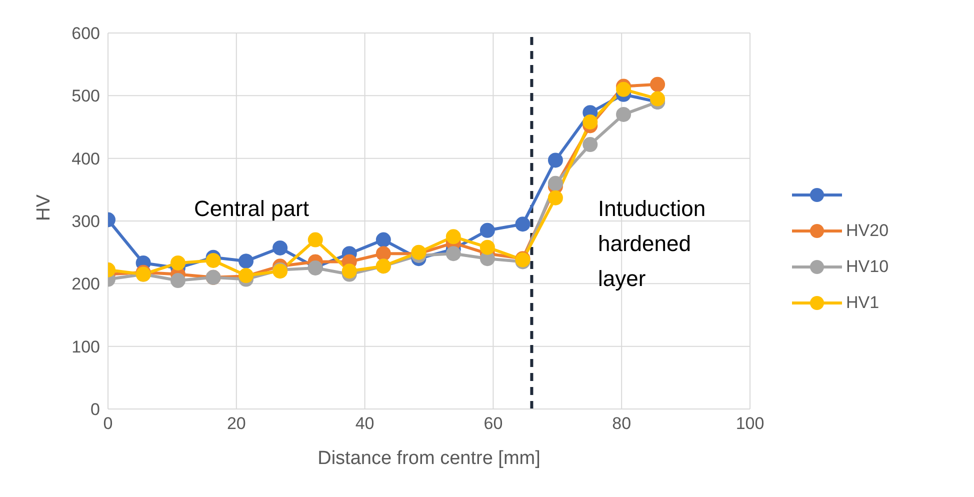  I want to click on y-tick-label: 400, so click(86, 158).